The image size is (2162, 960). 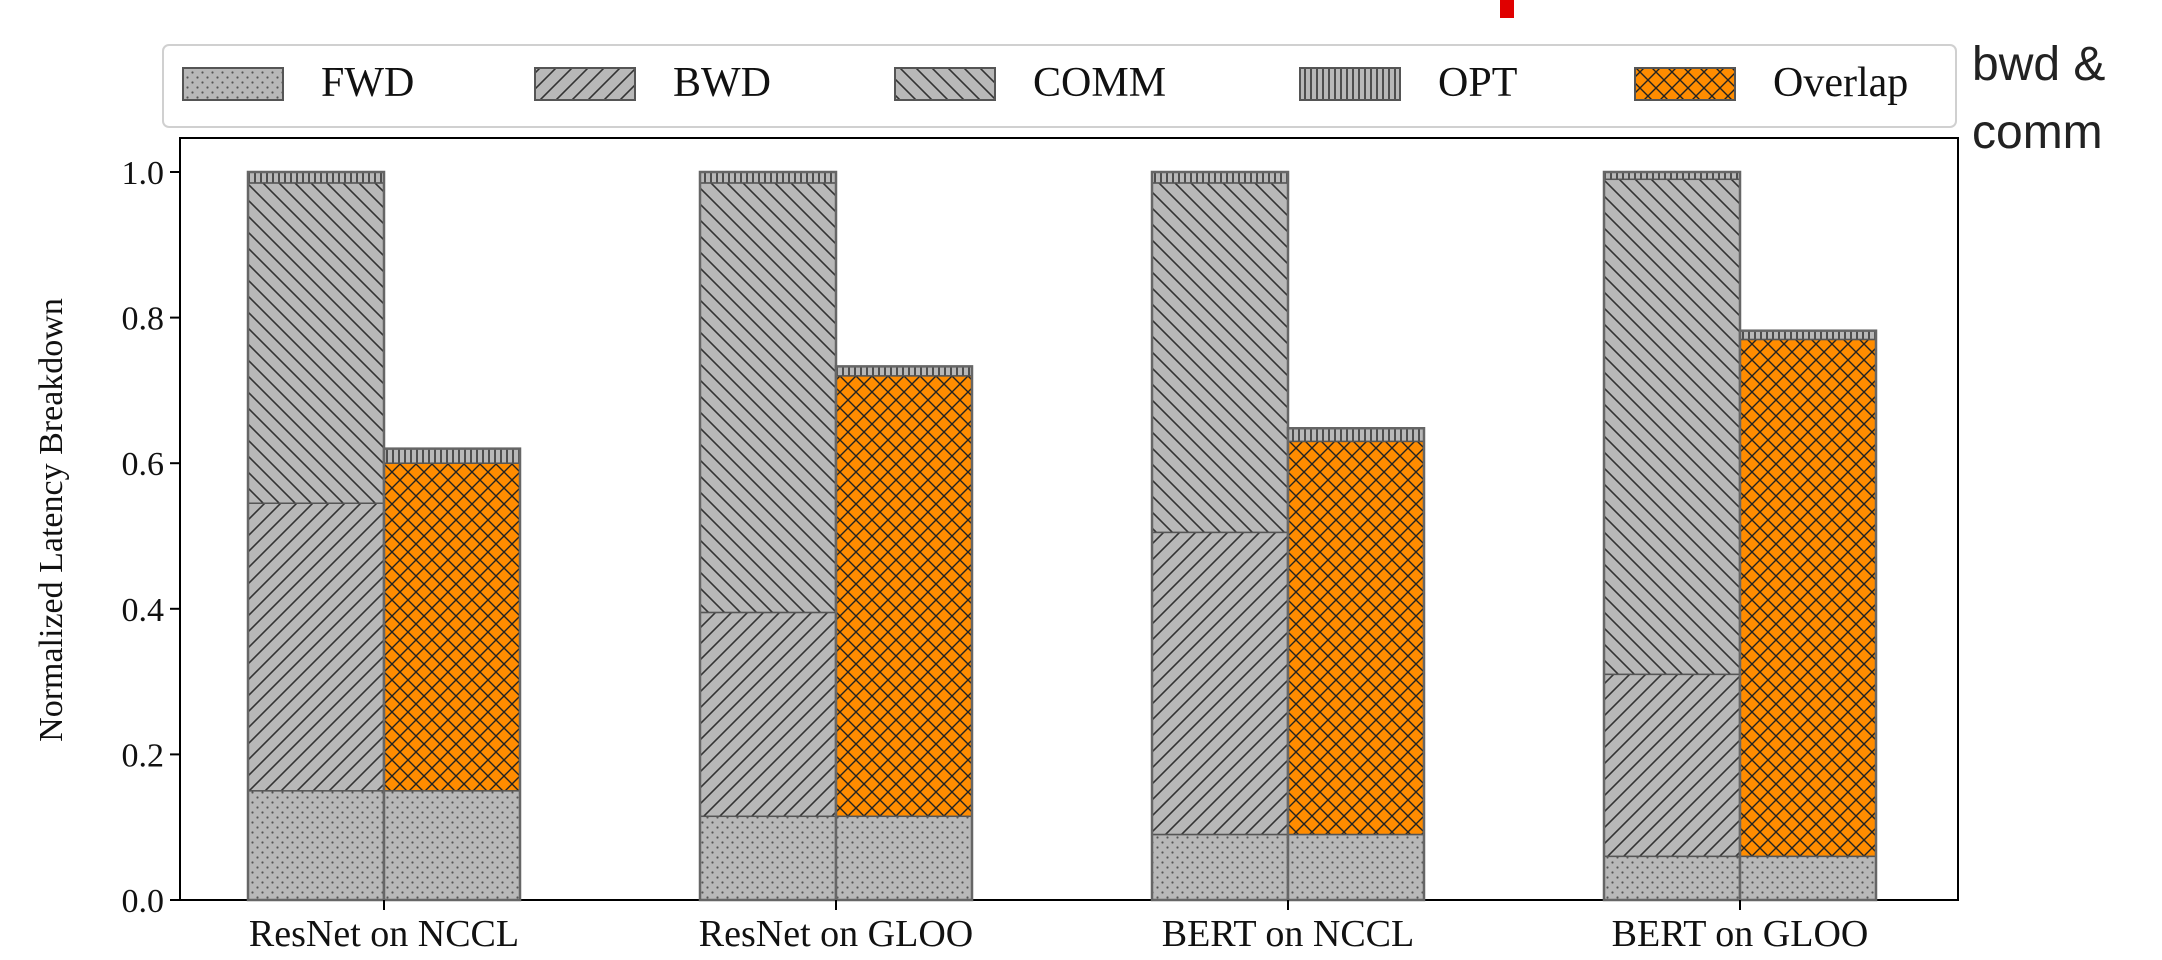 I want to click on y-axis-ticks: 0.0 0.2 0.4 0.6 0.8 1.0, so click(x=151, y=537).